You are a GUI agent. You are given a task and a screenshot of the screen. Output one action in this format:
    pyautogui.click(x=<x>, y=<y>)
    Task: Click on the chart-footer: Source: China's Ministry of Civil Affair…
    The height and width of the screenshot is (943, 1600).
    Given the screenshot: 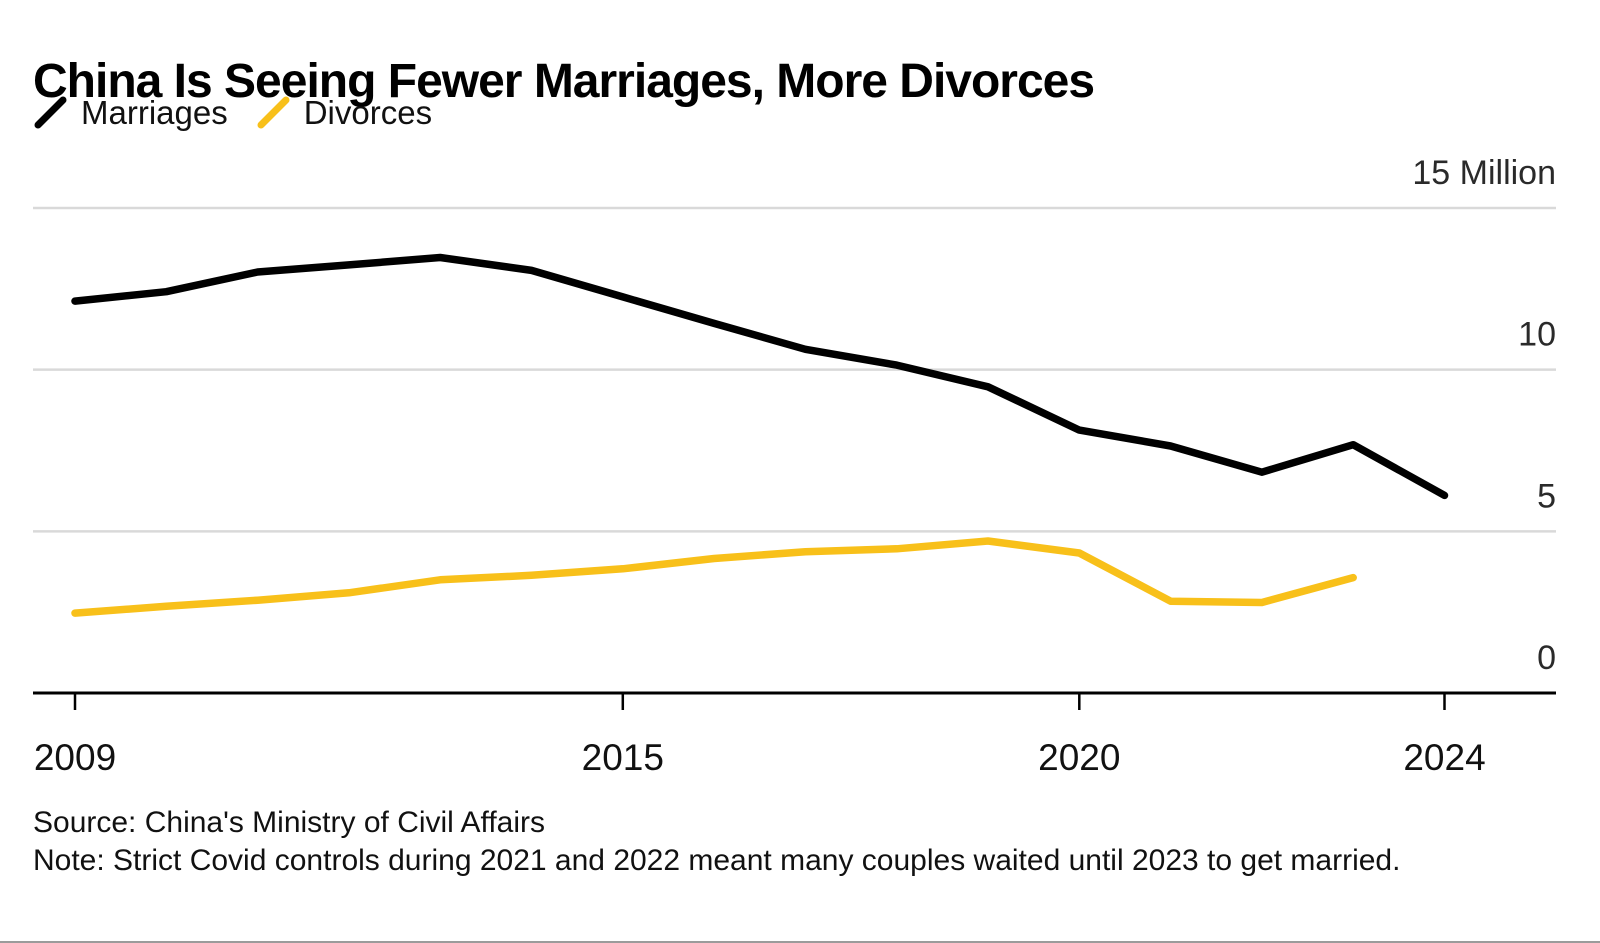 What is the action you would take?
    pyautogui.click(x=763, y=842)
    